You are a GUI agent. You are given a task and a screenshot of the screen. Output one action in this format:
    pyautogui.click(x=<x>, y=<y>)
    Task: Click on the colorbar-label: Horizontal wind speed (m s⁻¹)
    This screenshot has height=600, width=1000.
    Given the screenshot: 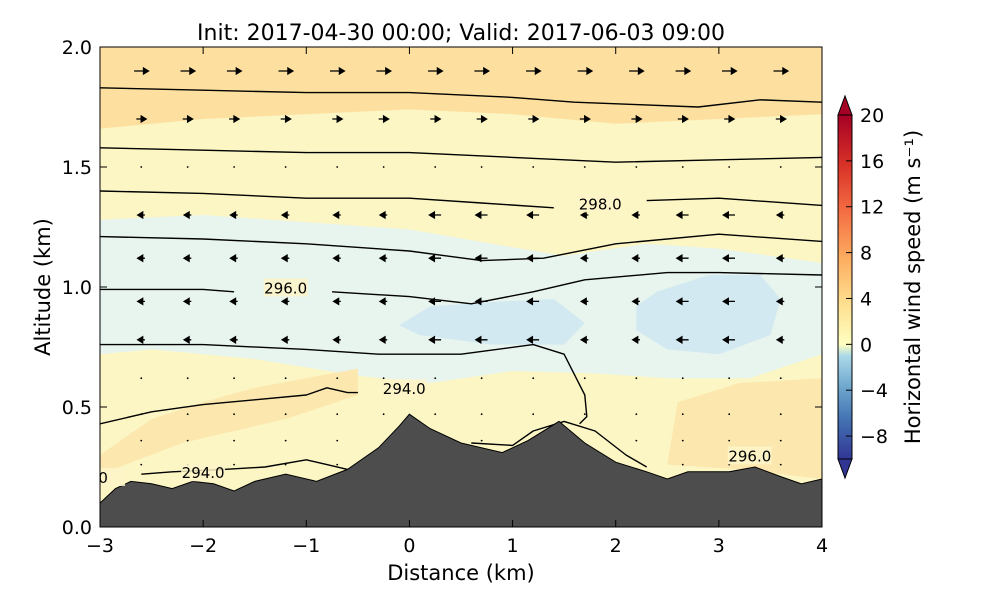 What is the action you would take?
    pyautogui.click(x=913, y=287)
    